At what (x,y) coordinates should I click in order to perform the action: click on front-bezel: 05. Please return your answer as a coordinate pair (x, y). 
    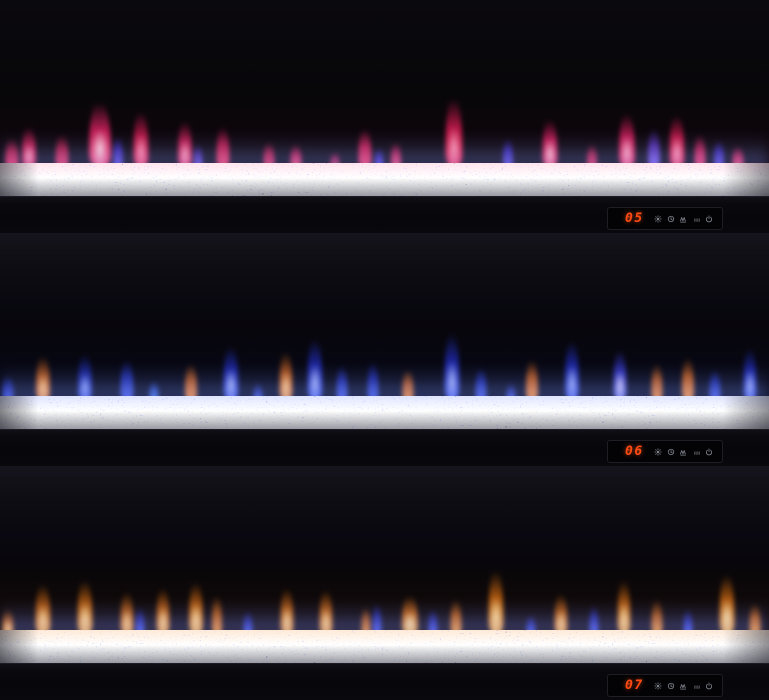
    Looking at the image, I should click on (384, 214).